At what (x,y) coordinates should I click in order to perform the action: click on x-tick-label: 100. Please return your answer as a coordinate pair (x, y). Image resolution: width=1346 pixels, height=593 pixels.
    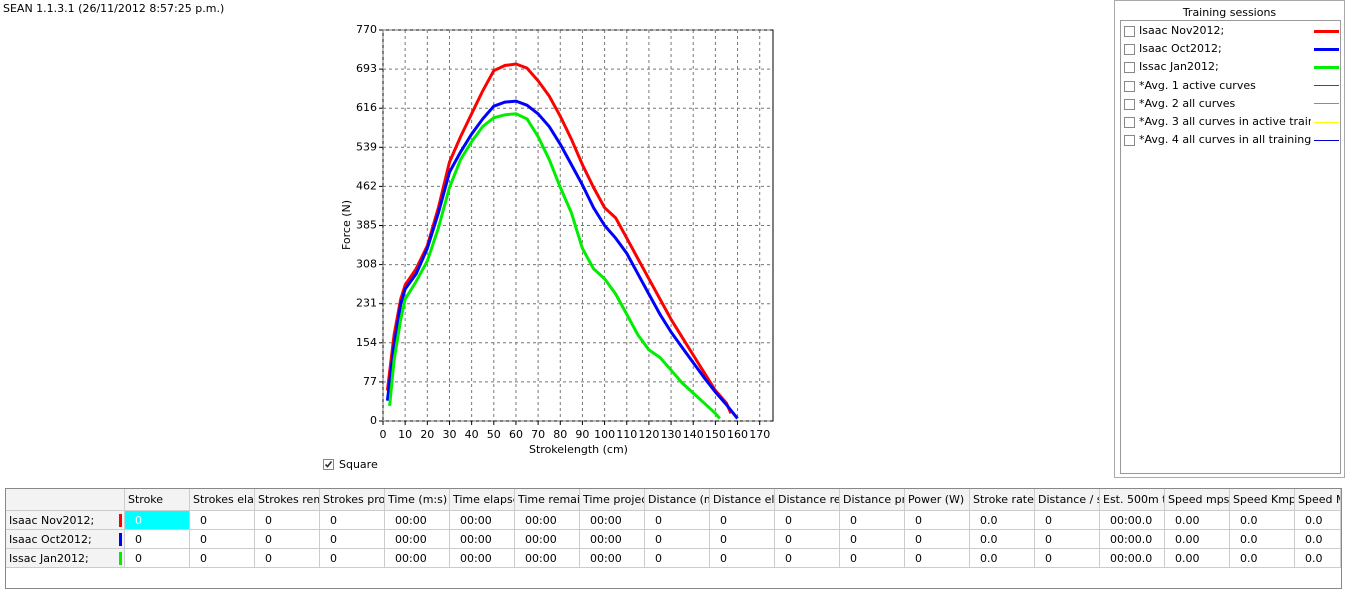
    Looking at the image, I should click on (604, 434).